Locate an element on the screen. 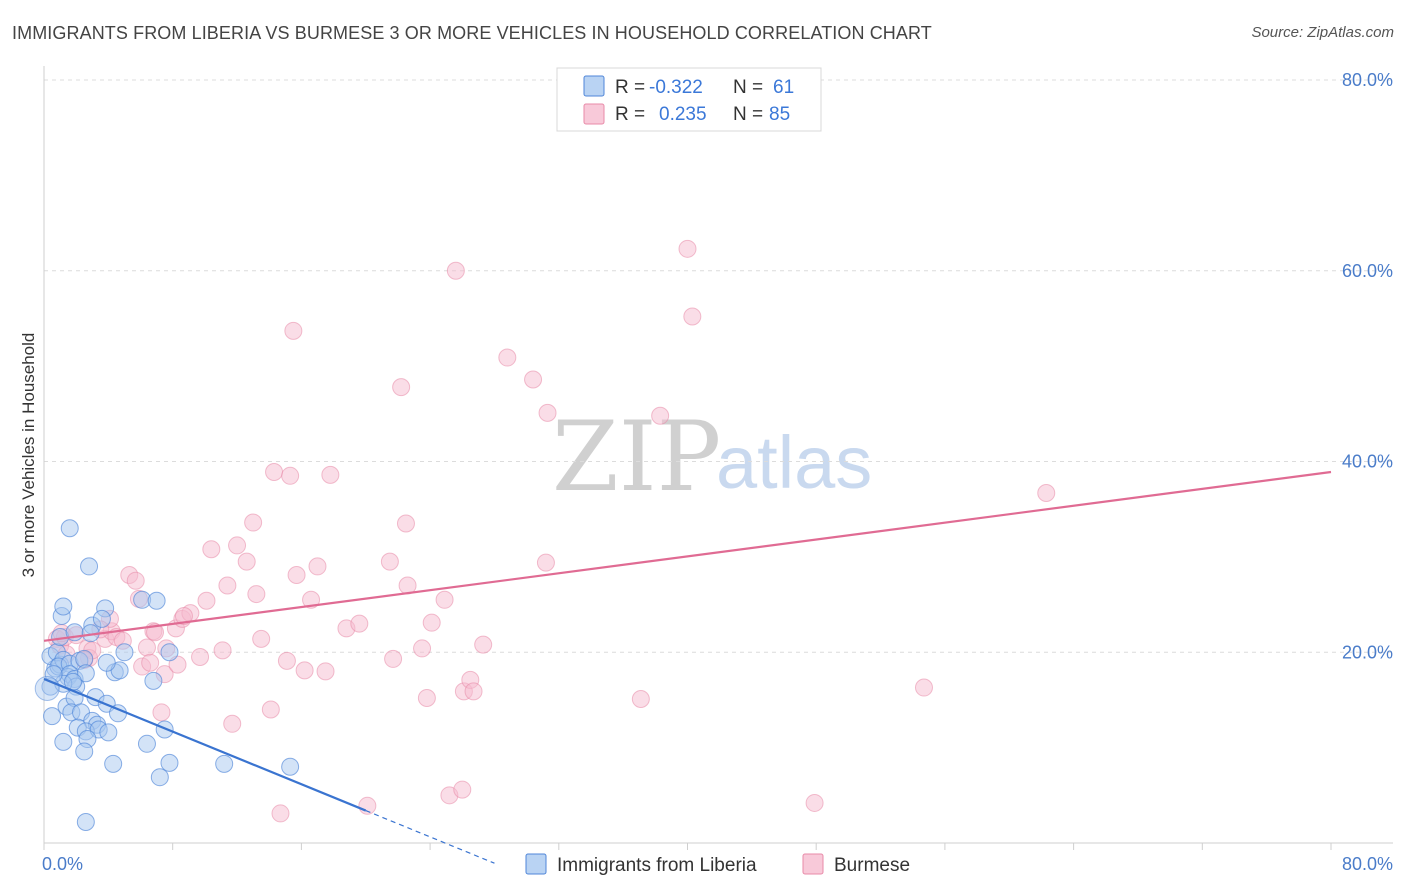  legend-r-label-liberia: R = is located at coordinates (630, 87).